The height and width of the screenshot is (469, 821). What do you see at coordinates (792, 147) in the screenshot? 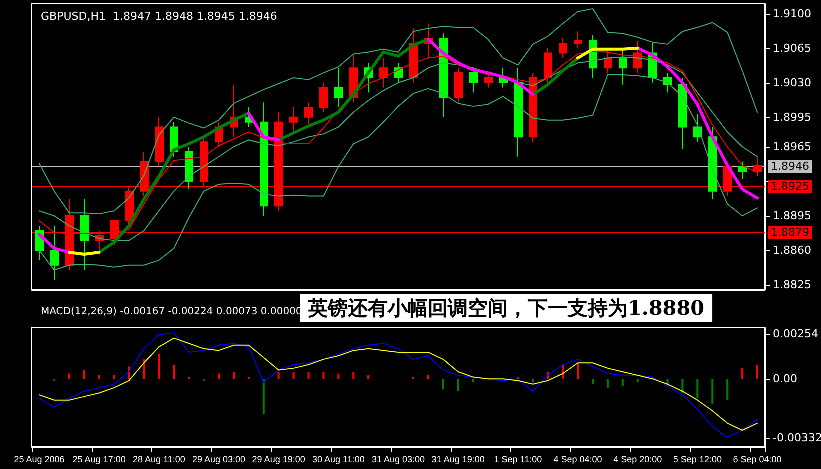
I see `y-tick-label: 1.8965` at bounding box center [792, 147].